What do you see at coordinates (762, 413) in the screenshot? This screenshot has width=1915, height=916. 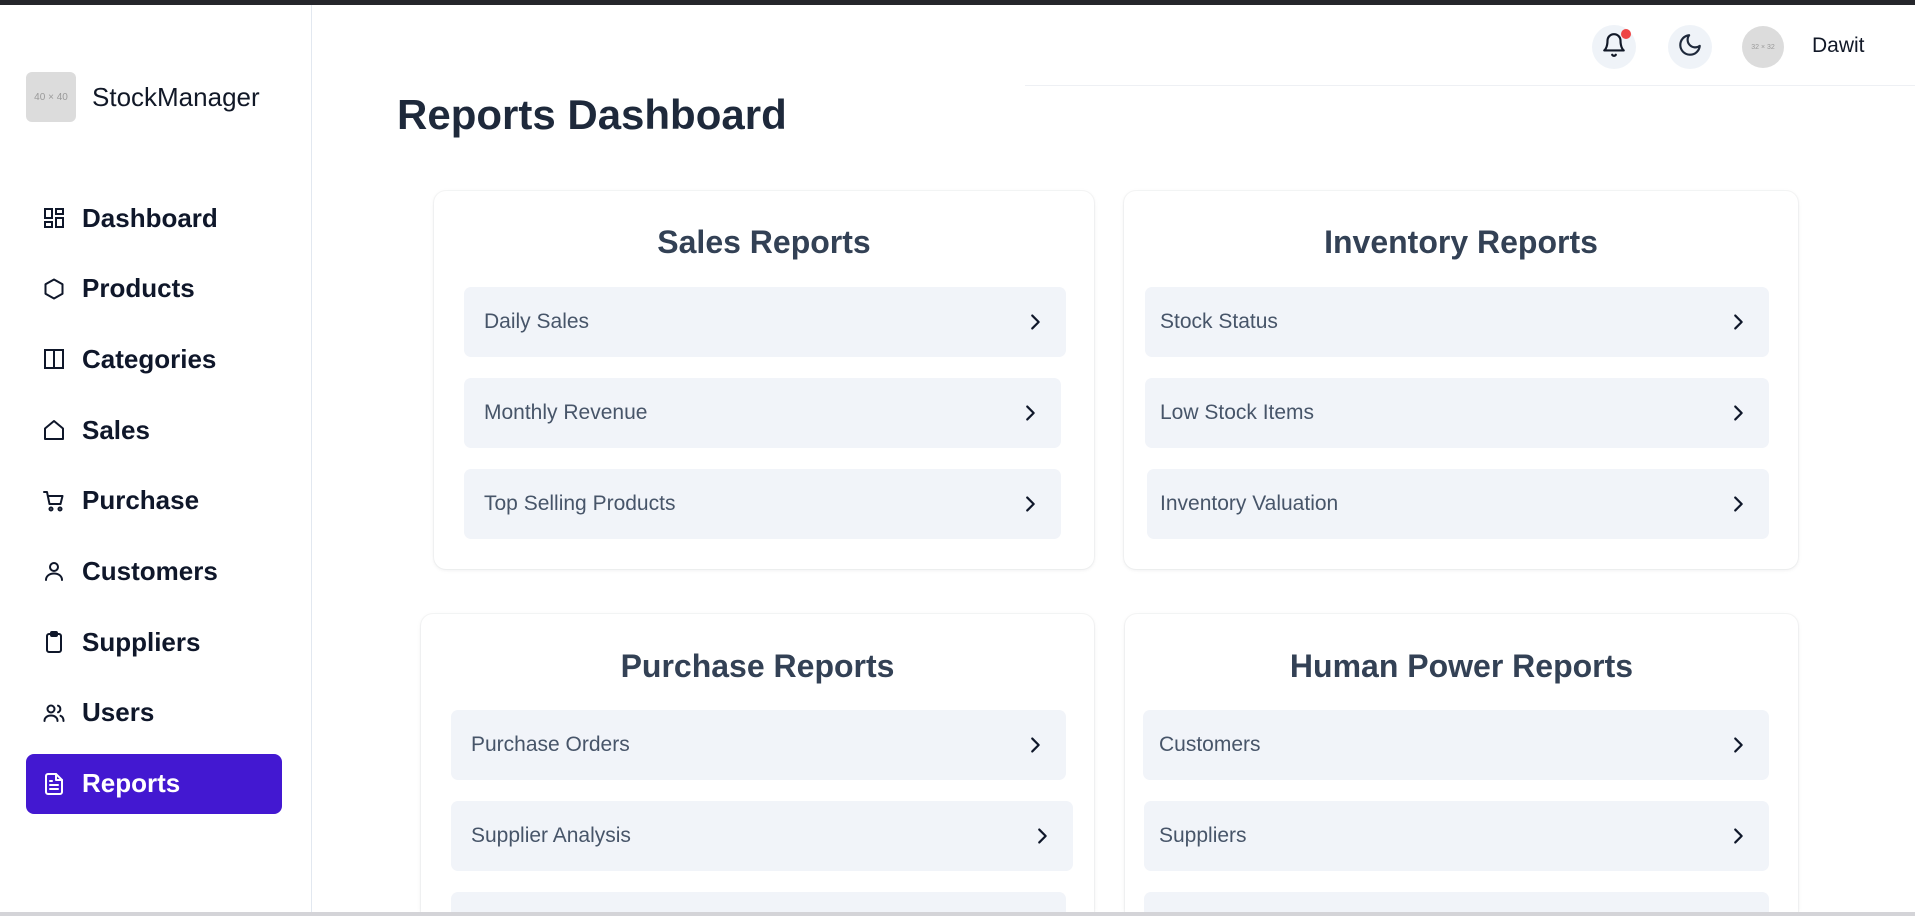 I see `report-item-monthly-revenue: Monthly Revenue` at bounding box center [762, 413].